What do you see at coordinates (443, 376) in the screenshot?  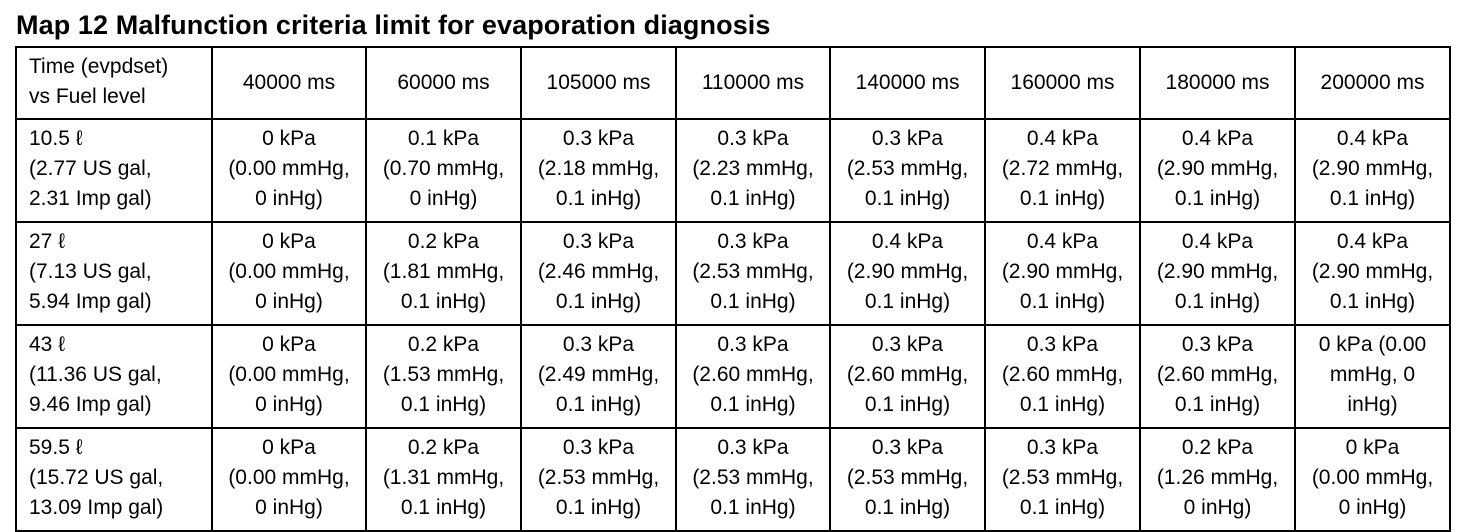 I see `pressure-limit-cell: 0.2 kPa (1.53 mmHg, 0.1 inHg)` at bounding box center [443, 376].